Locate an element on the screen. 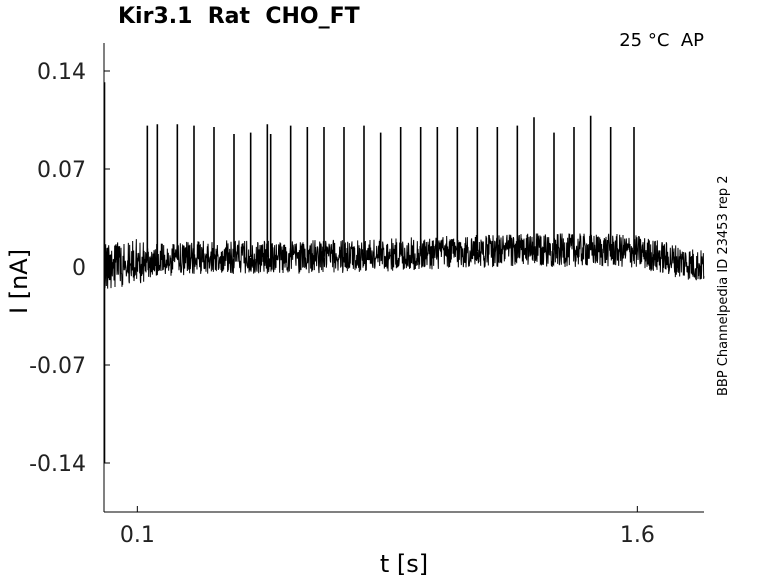 This screenshot has height=583, width=778. x-axis-label: t [s] is located at coordinates (404, 564).